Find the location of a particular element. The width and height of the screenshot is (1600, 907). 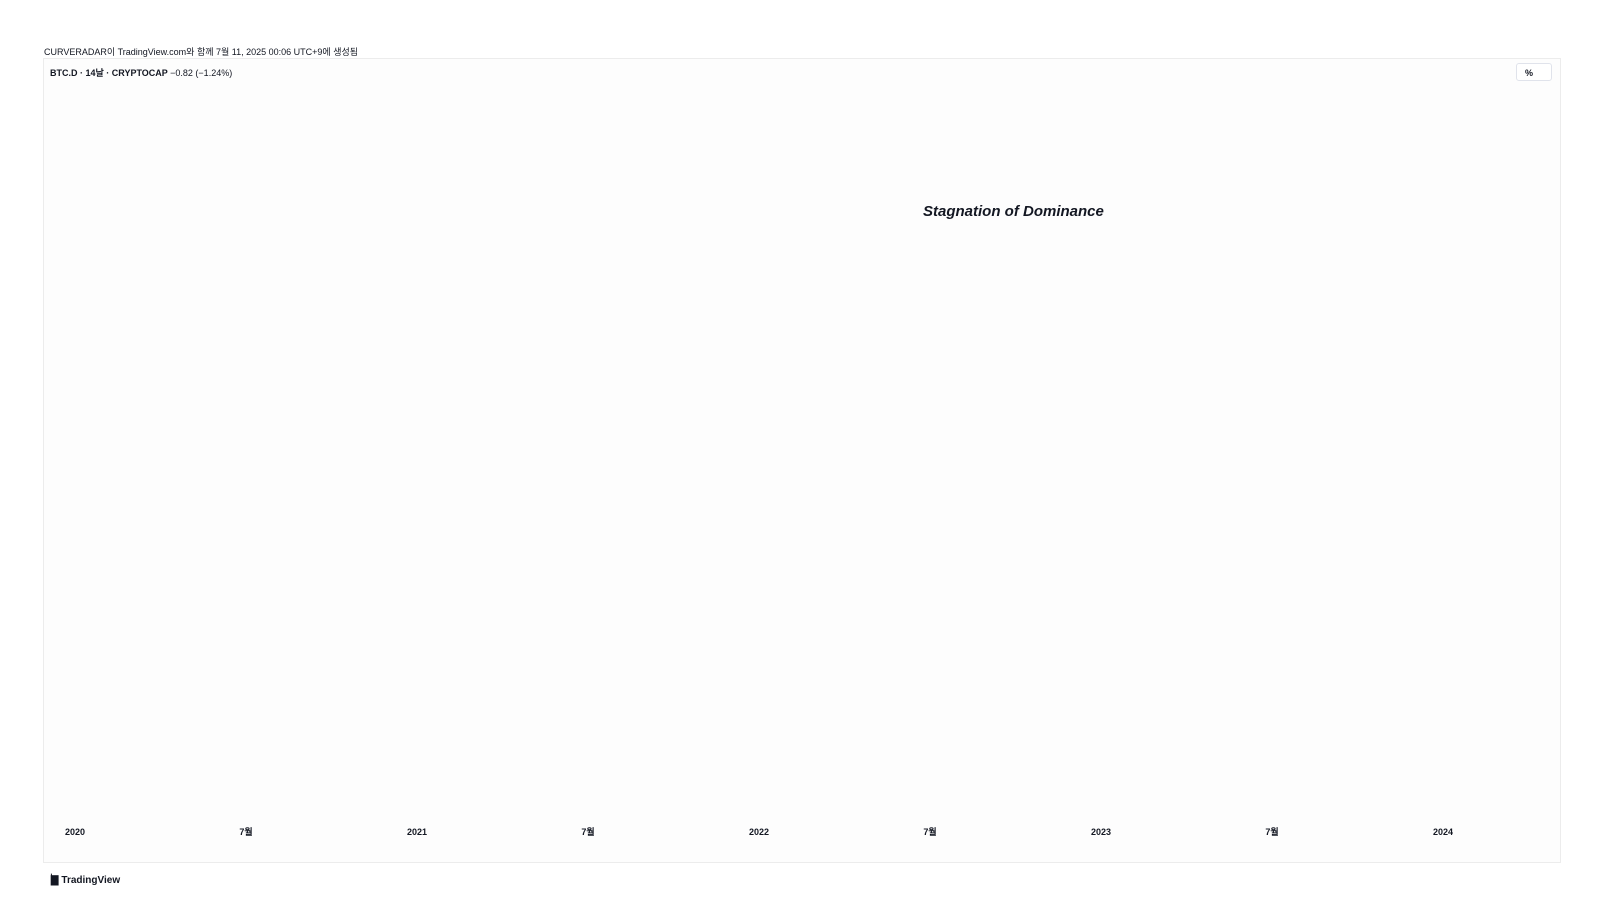

symbol-legend: BTC.D · 14날 · CRYPTOCAP −0.82 (−1.24%) is located at coordinates (141, 72).